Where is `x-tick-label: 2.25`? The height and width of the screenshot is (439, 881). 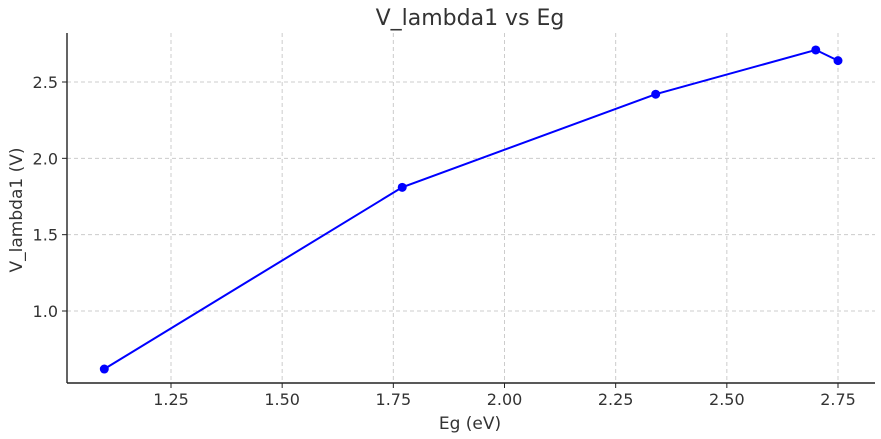
x-tick-label: 2.25 is located at coordinates (616, 399).